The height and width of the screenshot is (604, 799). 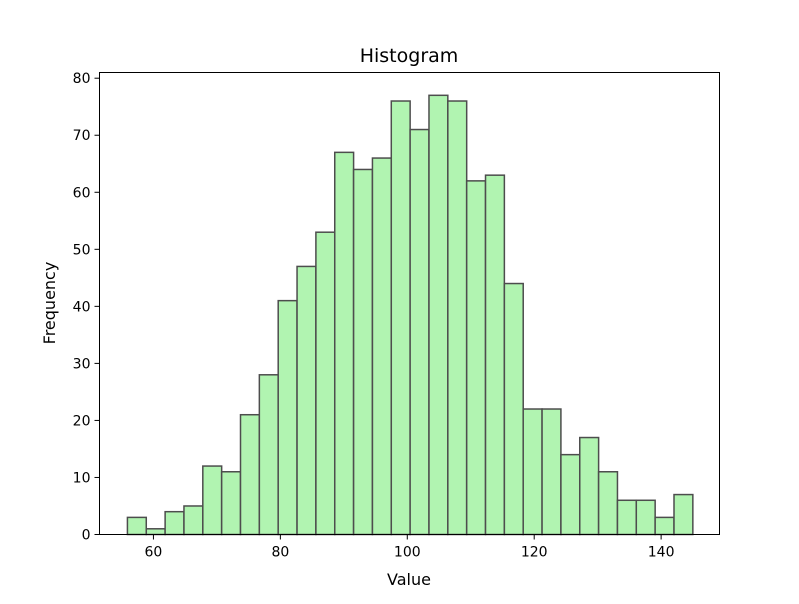 What do you see at coordinates (82, 136) in the screenshot?
I see `y-tick-label: 70` at bounding box center [82, 136].